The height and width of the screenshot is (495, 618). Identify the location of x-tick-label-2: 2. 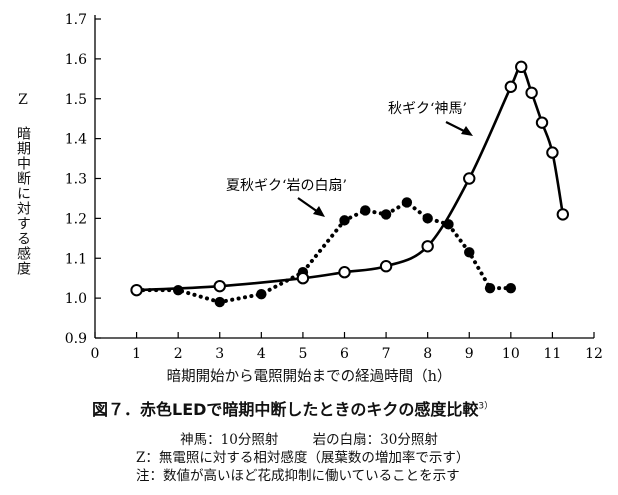
(178, 354).